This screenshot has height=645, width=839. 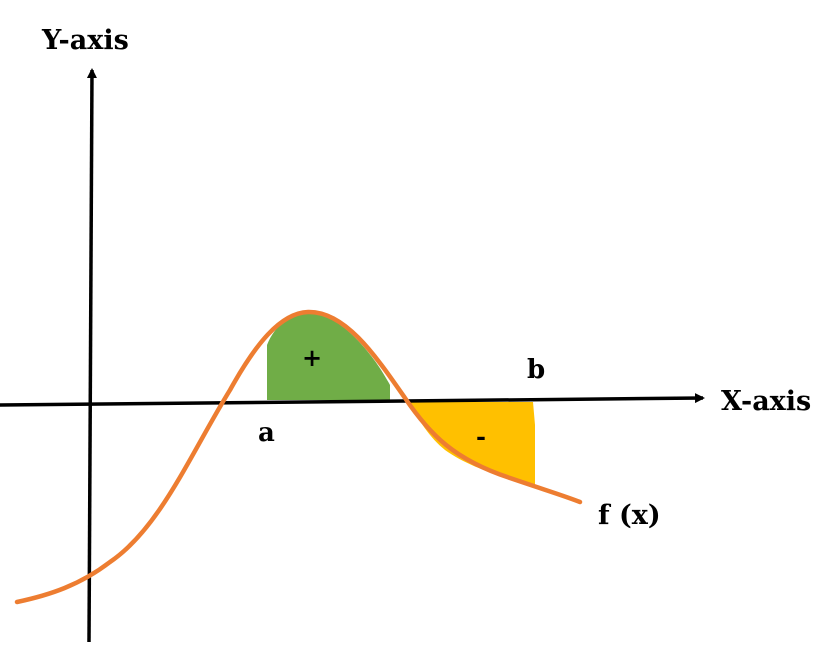 I want to click on negative-sign: -, so click(x=481, y=436).